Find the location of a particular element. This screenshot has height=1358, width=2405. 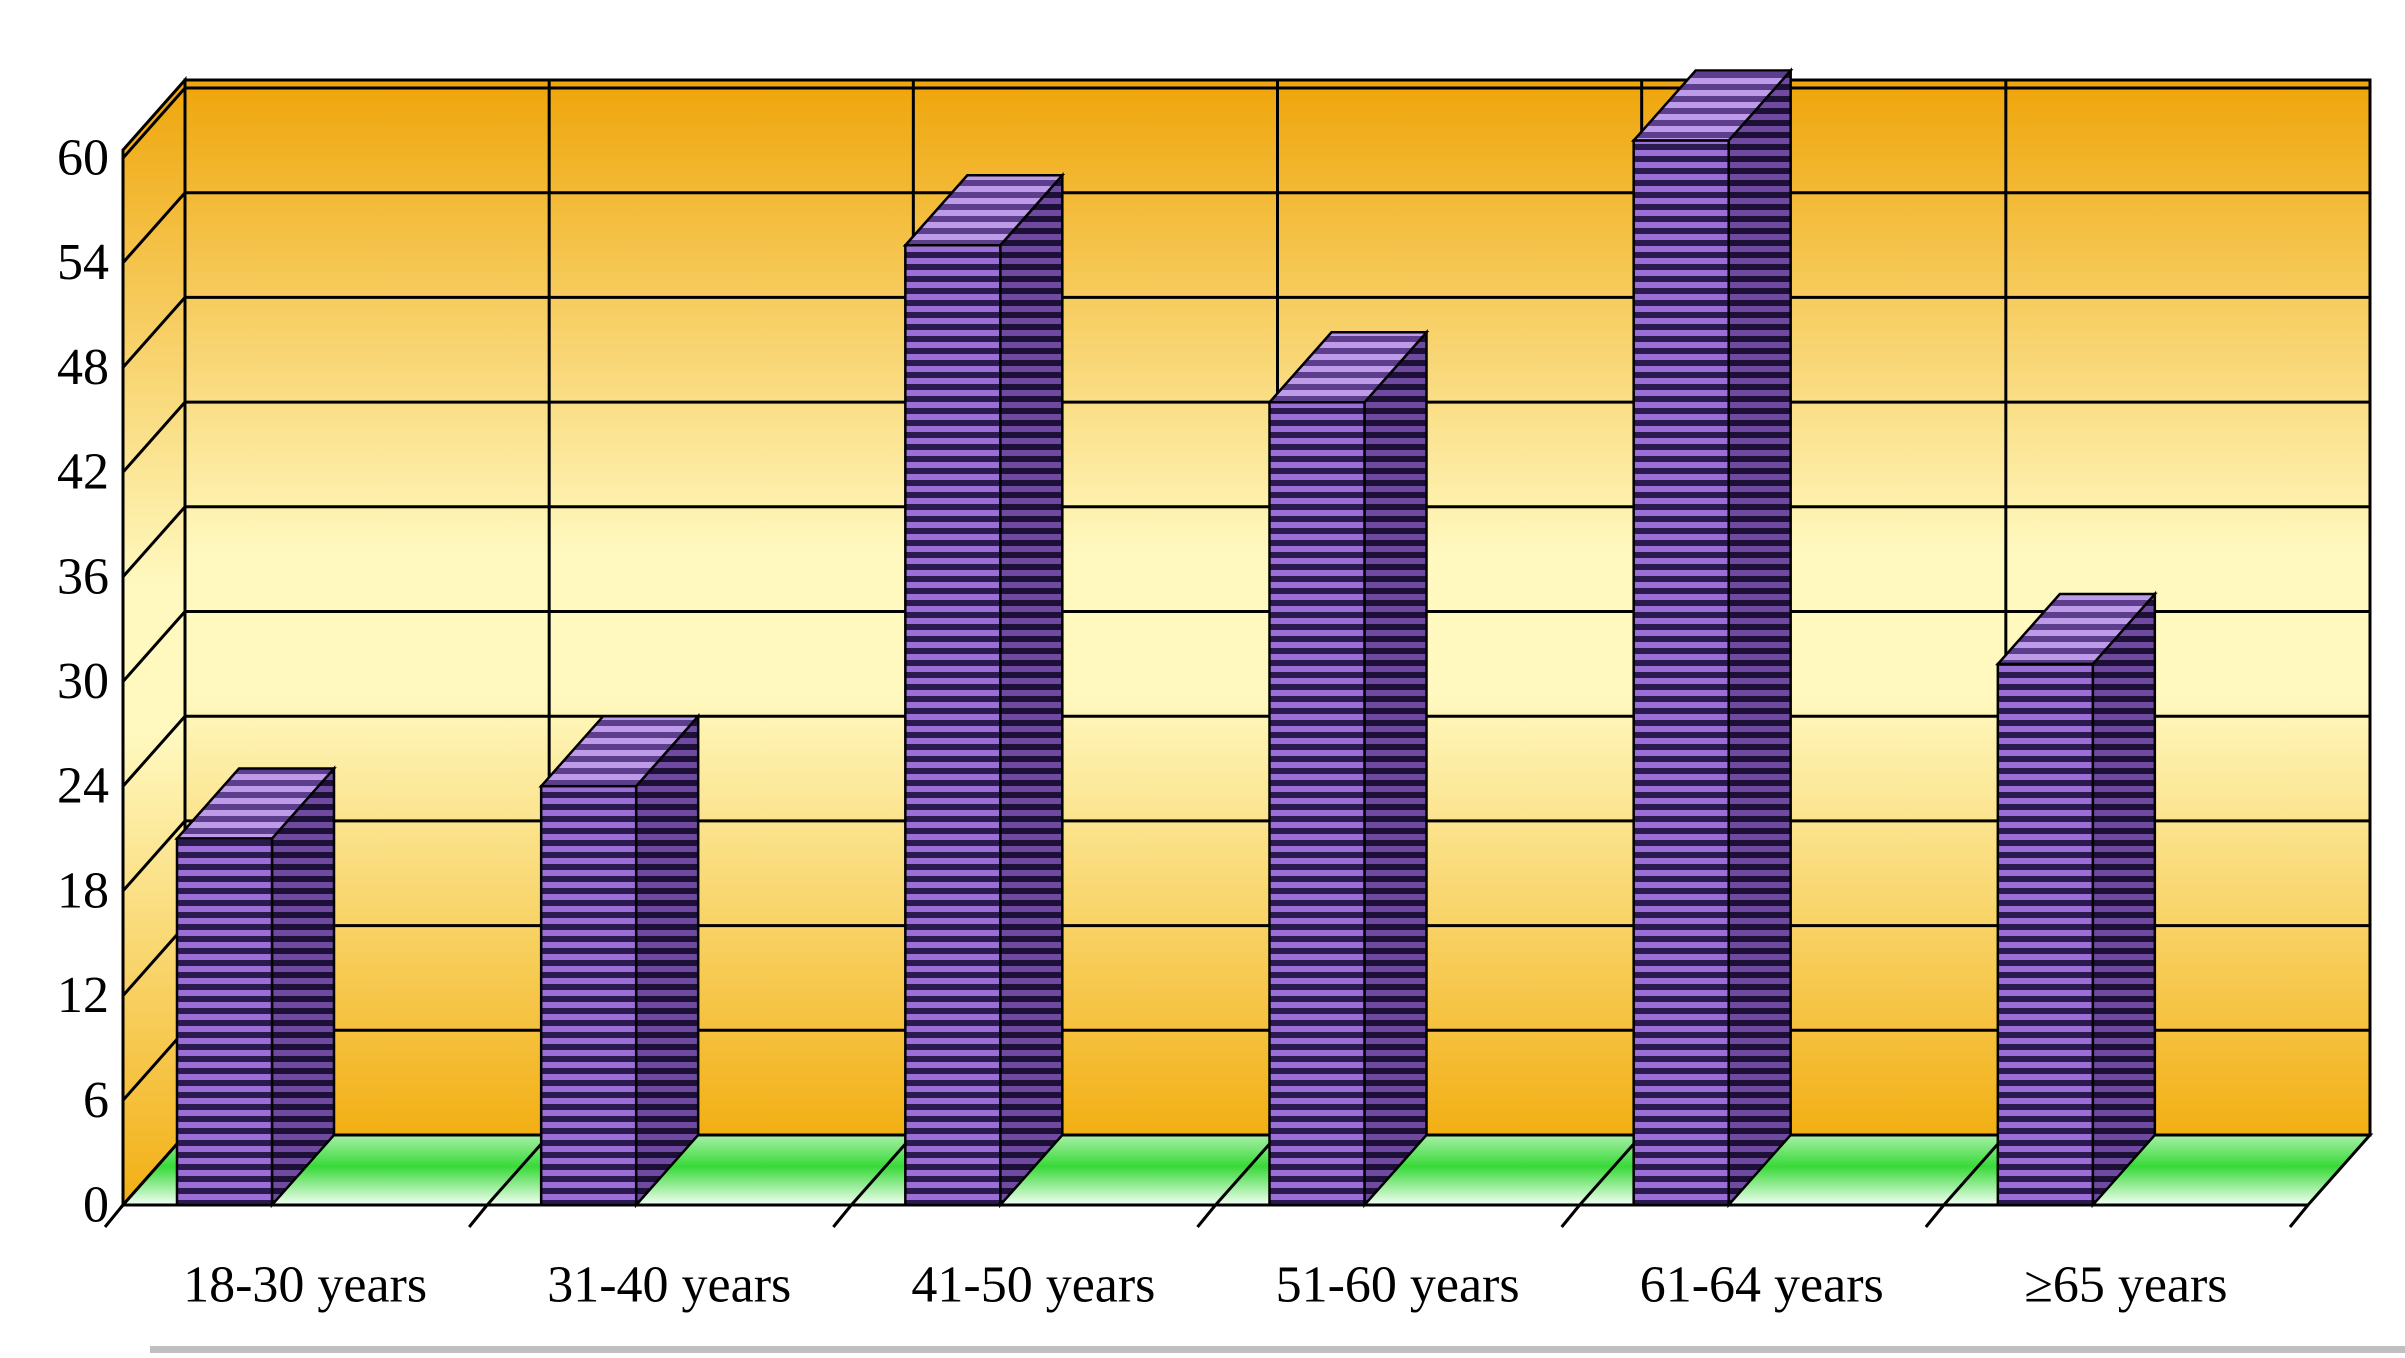

y-axis-label: 30 is located at coordinates (83, 681).